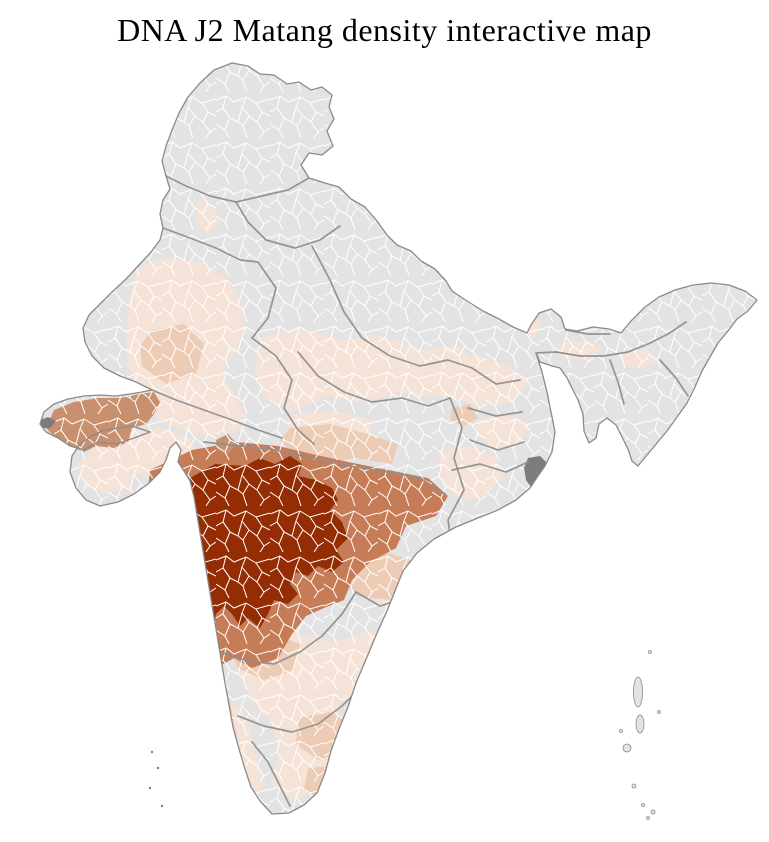  I want to click on andaman-nicobar-islands, so click(640, 735).